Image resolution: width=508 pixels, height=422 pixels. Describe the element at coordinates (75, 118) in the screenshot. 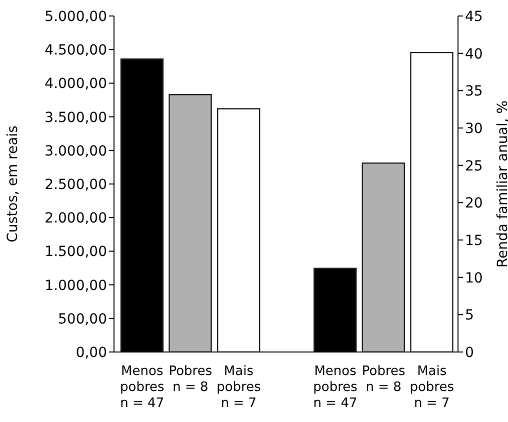

I see `y-tick-label: 3.500,00` at that location.